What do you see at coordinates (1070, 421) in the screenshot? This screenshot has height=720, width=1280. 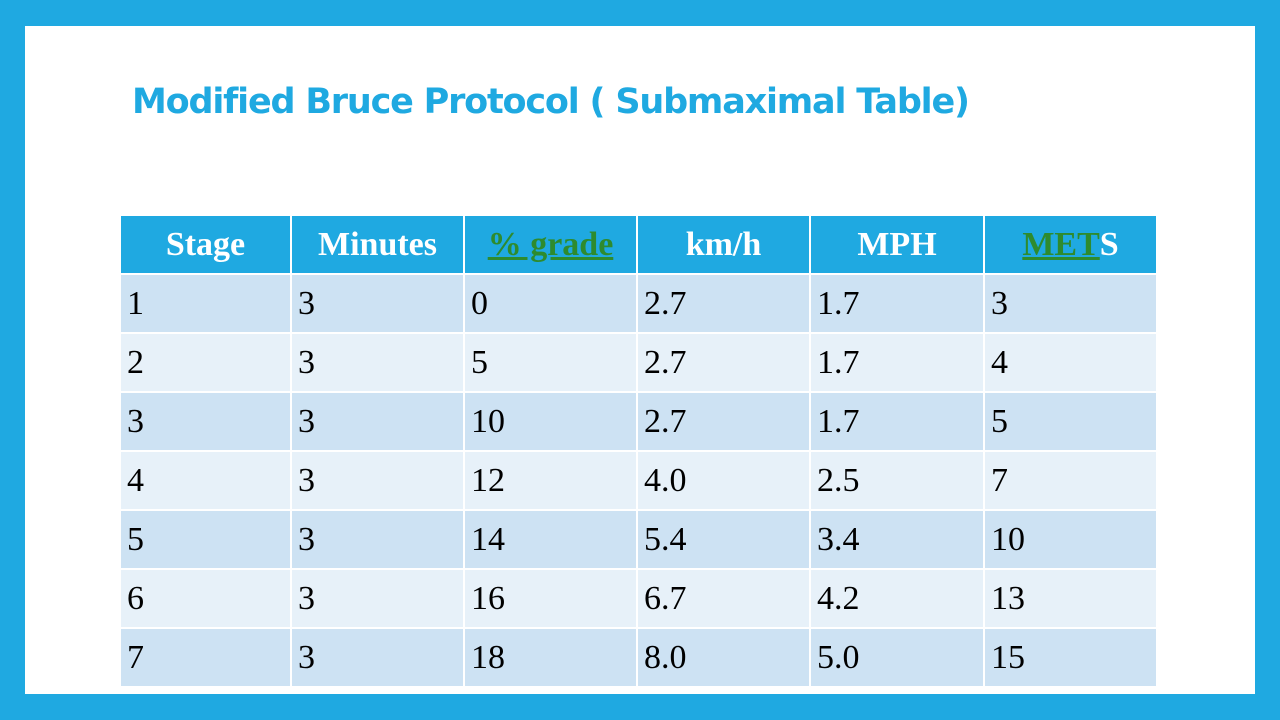 I see `cell-mets: 5` at bounding box center [1070, 421].